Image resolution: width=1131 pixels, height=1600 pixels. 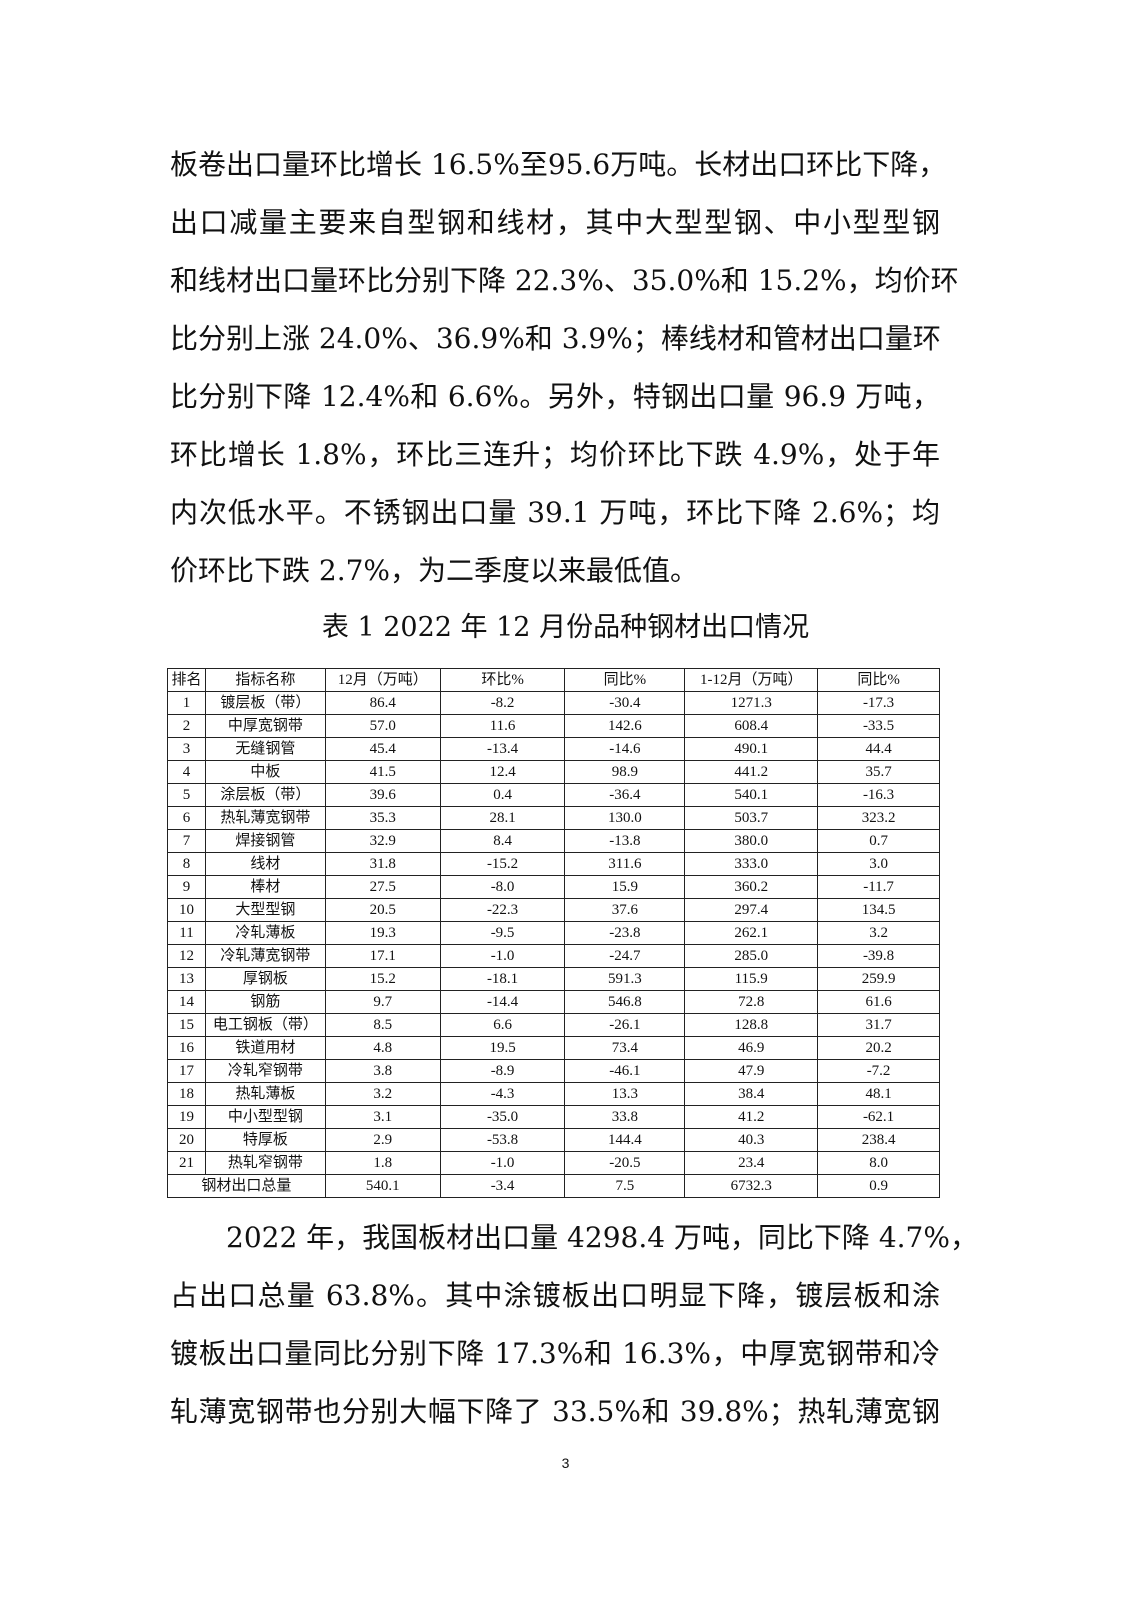 What do you see at coordinates (564, 280) in the screenshot?
I see `text-line: 和线材出口量环比分别下降 22.3%、35.0%和 15.2%，均价环` at bounding box center [564, 280].